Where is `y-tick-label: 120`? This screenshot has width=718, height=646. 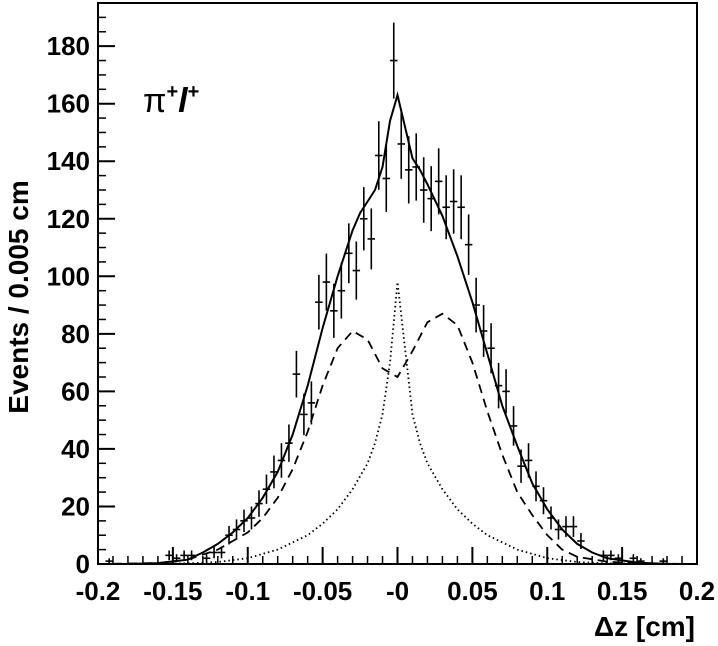 y-tick-label: 120 is located at coordinates (68, 219).